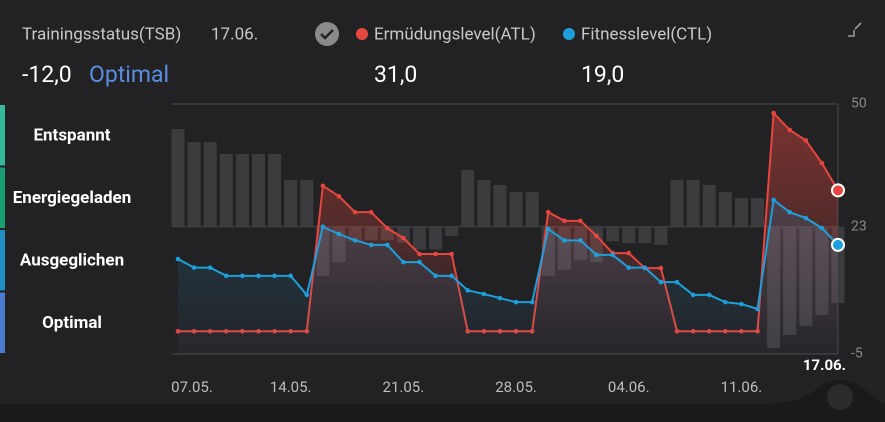  What do you see at coordinates (72, 261) in the screenshot?
I see `zone-label: Ausgeglichen` at bounding box center [72, 261].